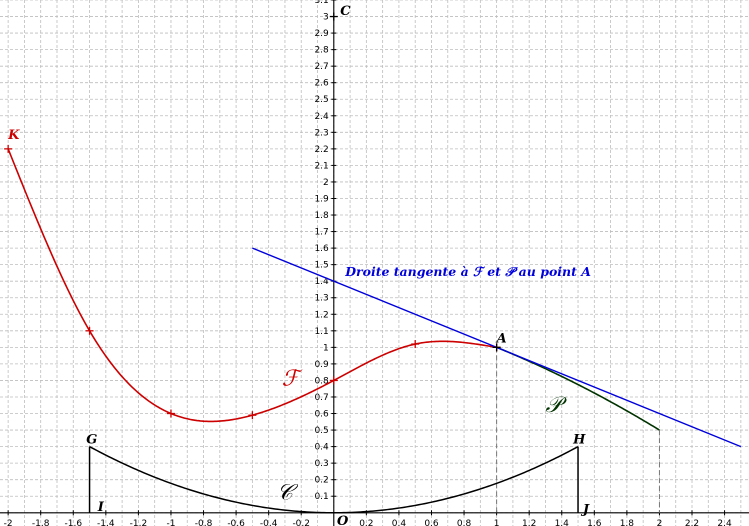 This screenshot has width=749, height=526. Describe the element at coordinates (578, 430) in the screenshot. I see `guide-lines` at that location.